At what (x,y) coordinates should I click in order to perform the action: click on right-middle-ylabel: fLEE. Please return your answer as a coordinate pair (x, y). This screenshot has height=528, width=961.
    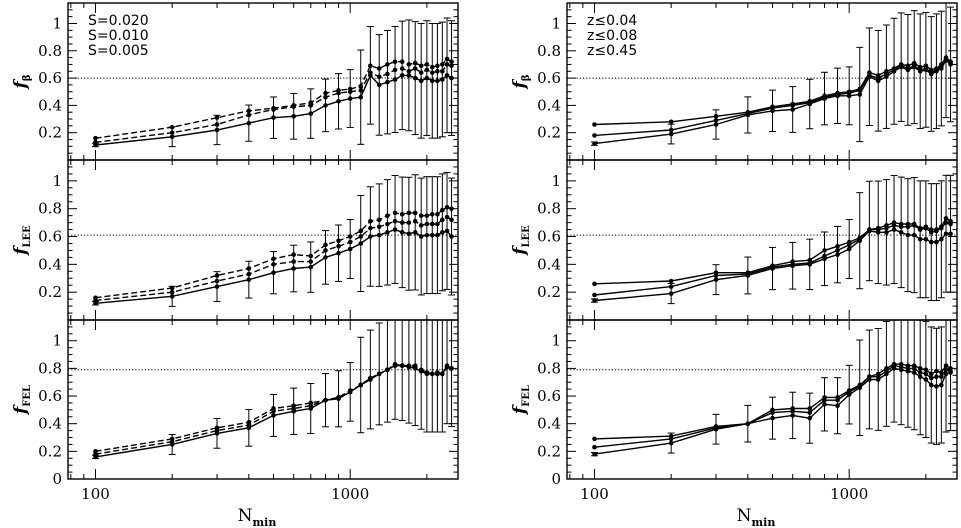
    Looking at the image, I should click on (521, 240).